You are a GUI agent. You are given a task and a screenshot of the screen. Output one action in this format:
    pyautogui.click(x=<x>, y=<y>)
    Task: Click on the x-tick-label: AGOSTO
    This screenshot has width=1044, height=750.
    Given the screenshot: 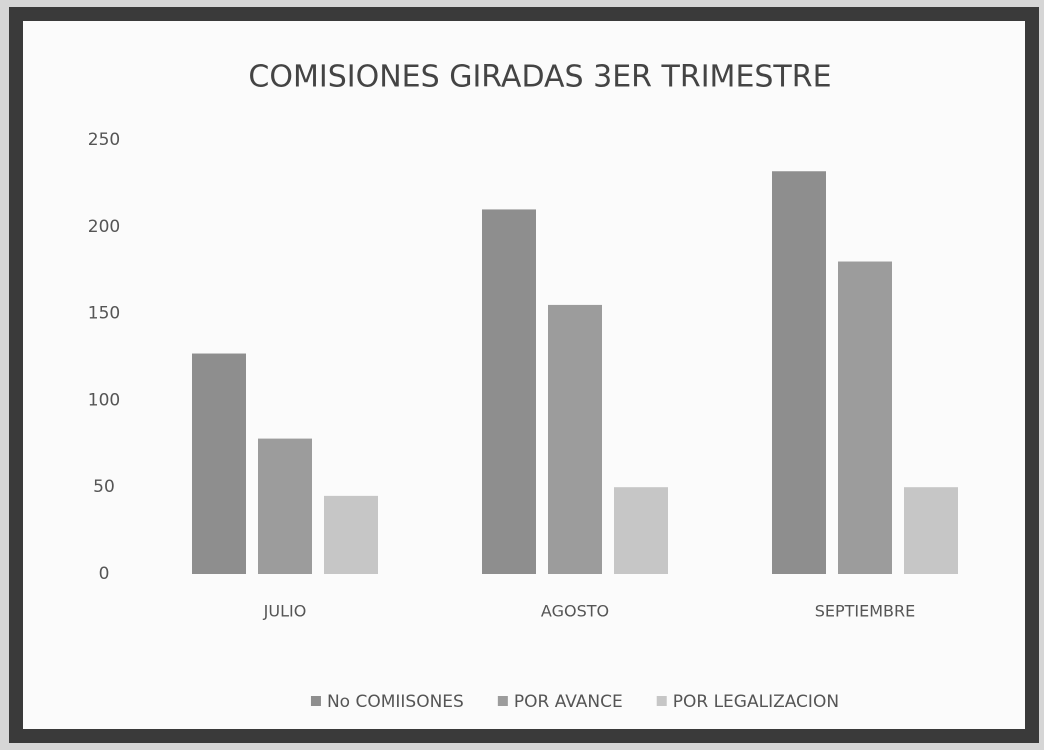 What is the action you would take?
    pyautogui.click(x=575, y=611)
    